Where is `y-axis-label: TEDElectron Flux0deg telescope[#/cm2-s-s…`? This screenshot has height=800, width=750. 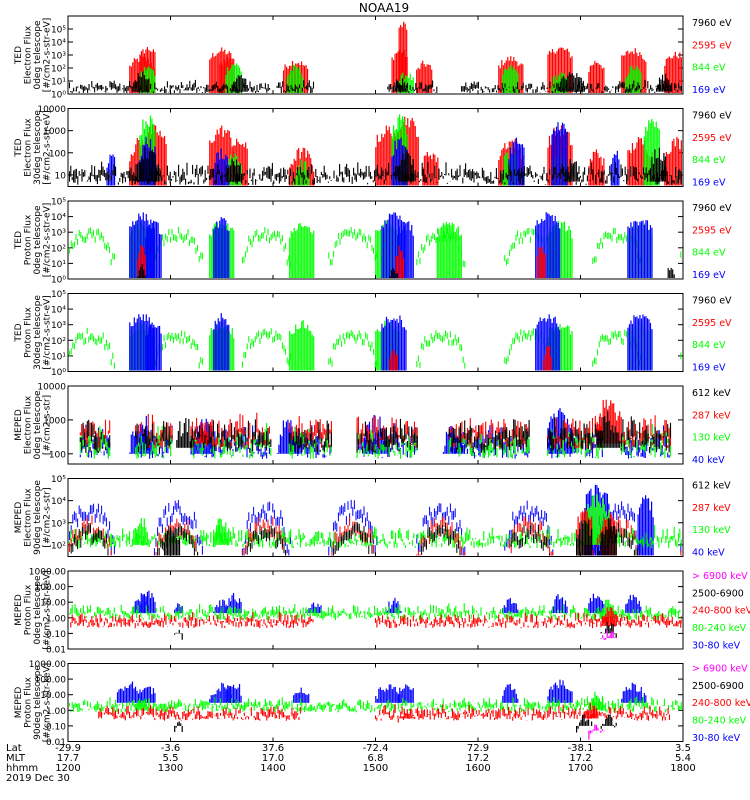
y-axis-label: TEDElectron Flux0deg telescope[#/cm2-s-s… is located at coordinates (33, 55).